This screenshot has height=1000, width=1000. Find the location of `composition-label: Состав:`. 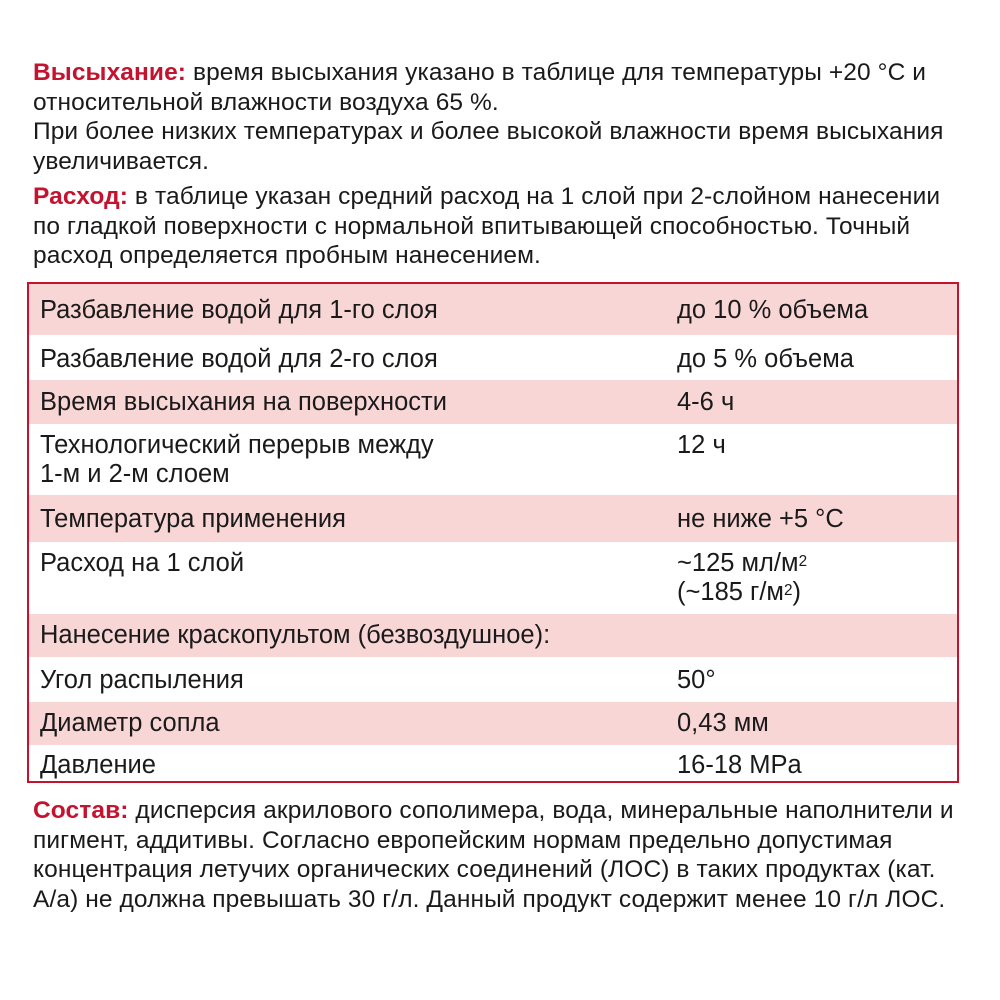

composition-label: Состав: is located at coordinates (81, 810).